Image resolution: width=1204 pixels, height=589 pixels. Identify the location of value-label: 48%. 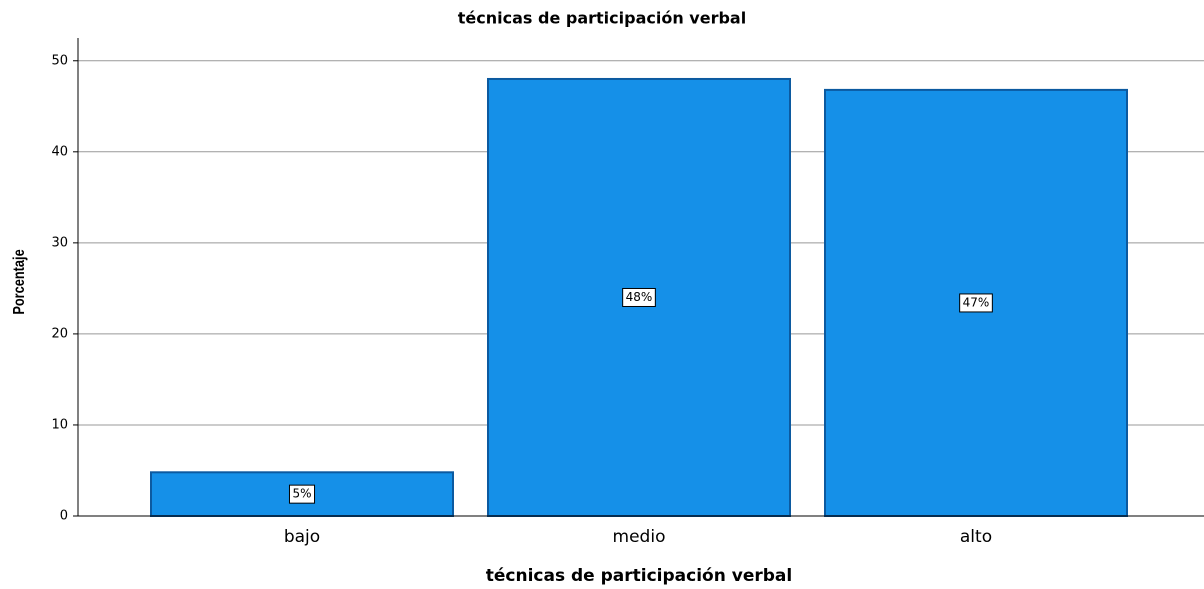
(639, 297).